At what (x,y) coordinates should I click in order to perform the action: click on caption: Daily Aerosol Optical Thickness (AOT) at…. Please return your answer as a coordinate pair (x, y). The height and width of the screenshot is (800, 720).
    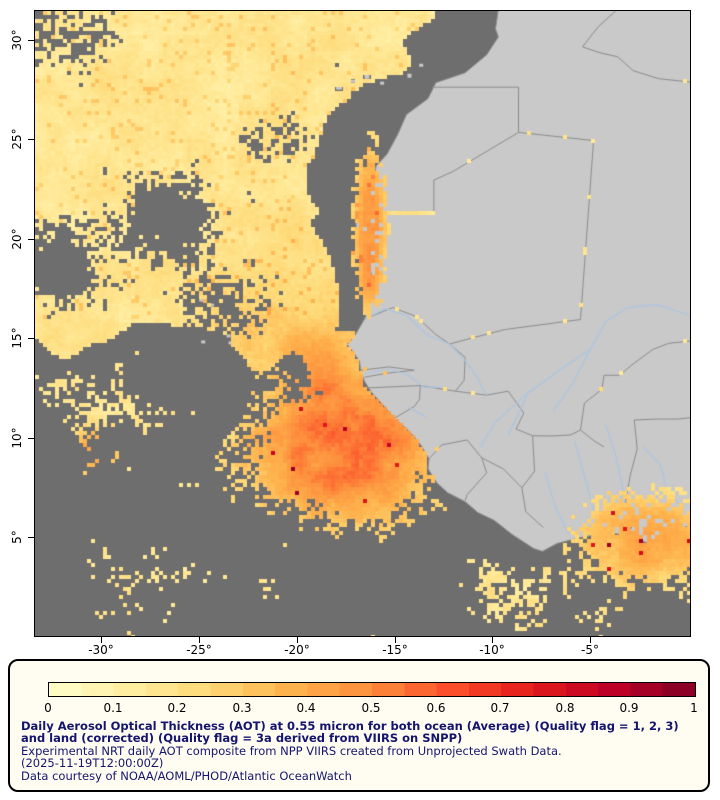
    Looking at the image, I should click on (355, 751).